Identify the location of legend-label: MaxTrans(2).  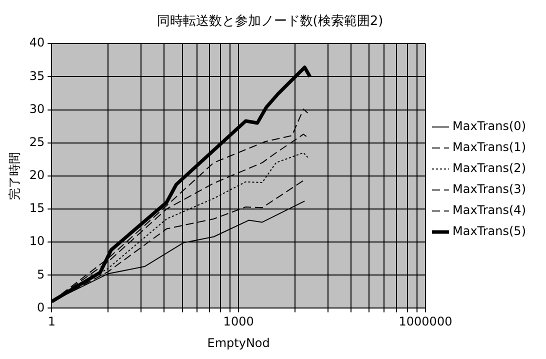
(489, 168).